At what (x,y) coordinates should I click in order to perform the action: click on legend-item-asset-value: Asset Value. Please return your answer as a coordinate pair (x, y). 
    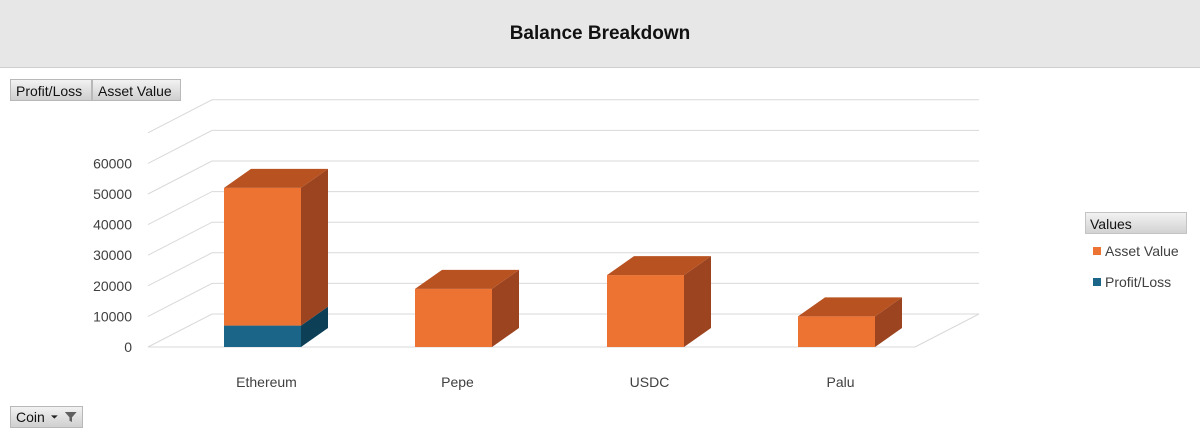
    Looking at the image, I should click on (1136, 251).